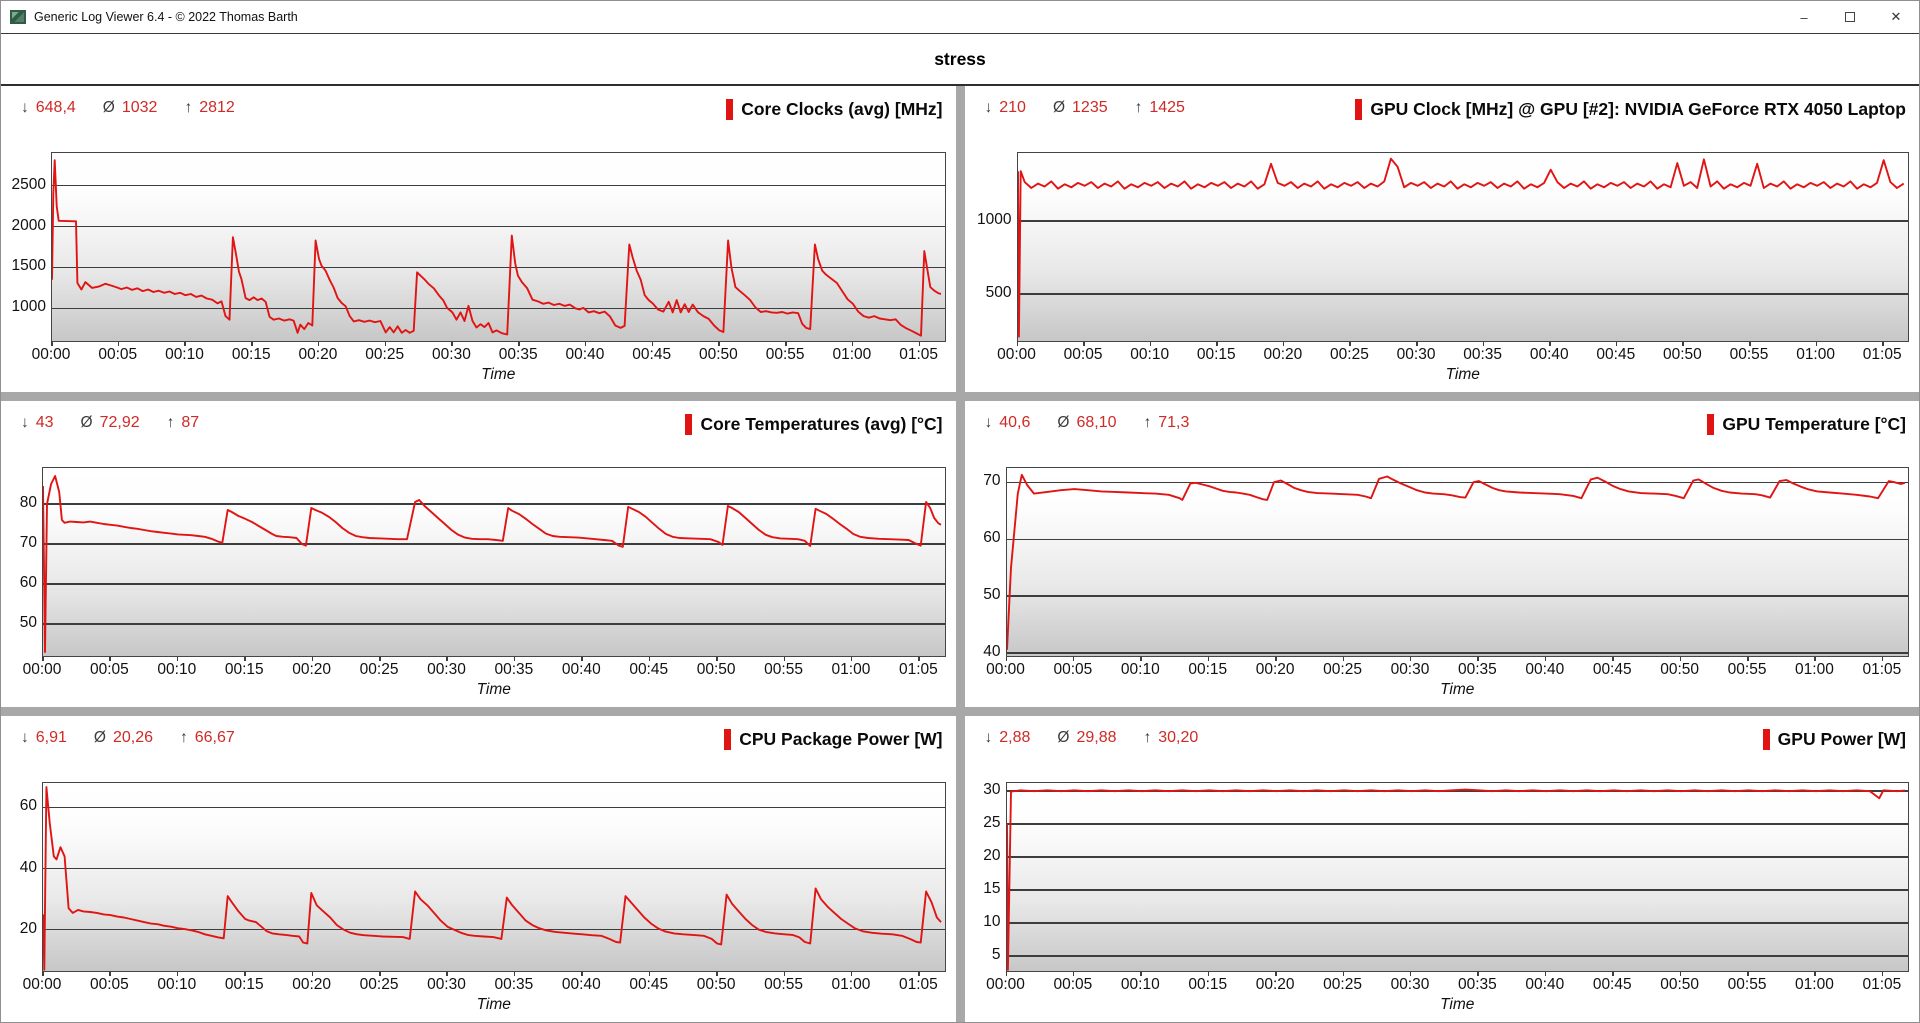  I want to click on chart-title: GPU Temperature [°C], so click(1814, 424).